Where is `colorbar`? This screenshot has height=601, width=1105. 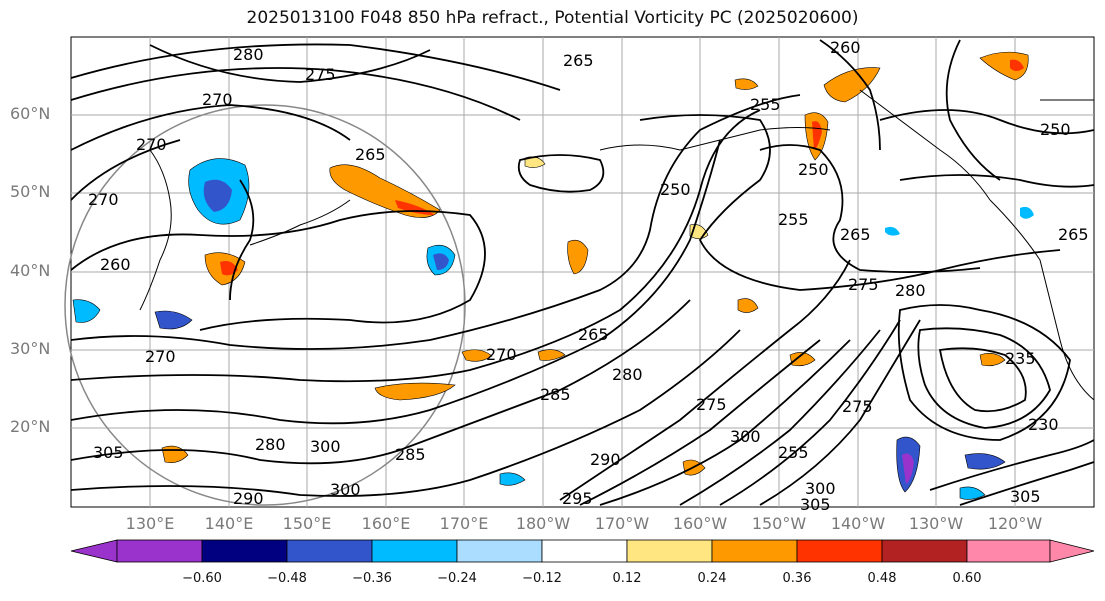 colorbar is located at coordinates (582, 551).